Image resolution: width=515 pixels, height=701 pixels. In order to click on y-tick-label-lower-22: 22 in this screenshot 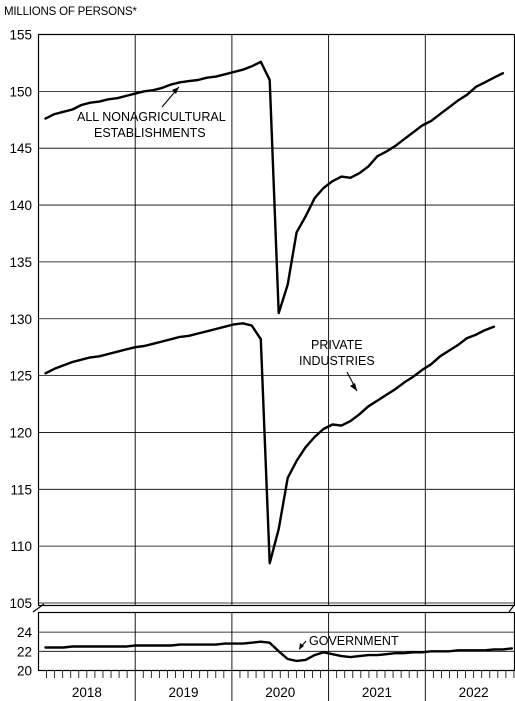, I will do `click(24, 651)`.